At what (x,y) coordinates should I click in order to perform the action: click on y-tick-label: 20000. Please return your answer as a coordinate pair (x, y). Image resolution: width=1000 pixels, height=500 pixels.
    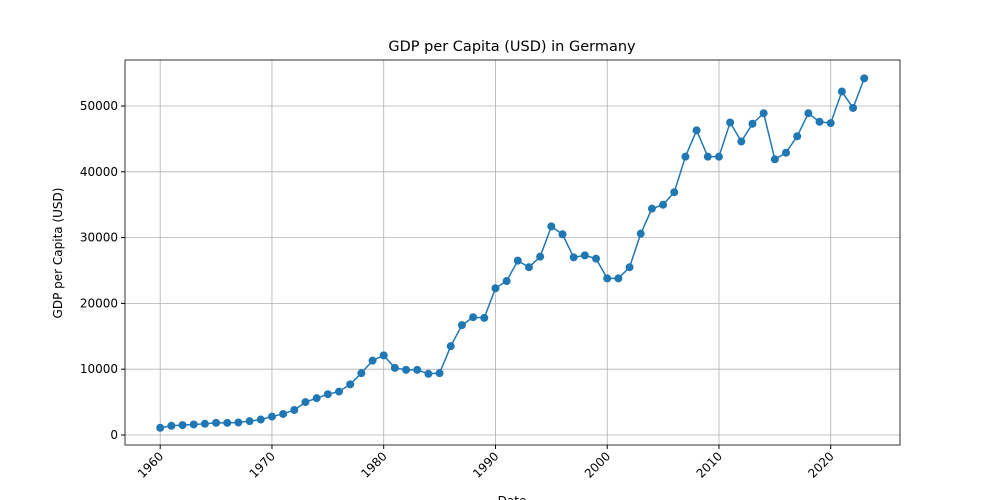
    Looking at the image, I should click on (99, 303).